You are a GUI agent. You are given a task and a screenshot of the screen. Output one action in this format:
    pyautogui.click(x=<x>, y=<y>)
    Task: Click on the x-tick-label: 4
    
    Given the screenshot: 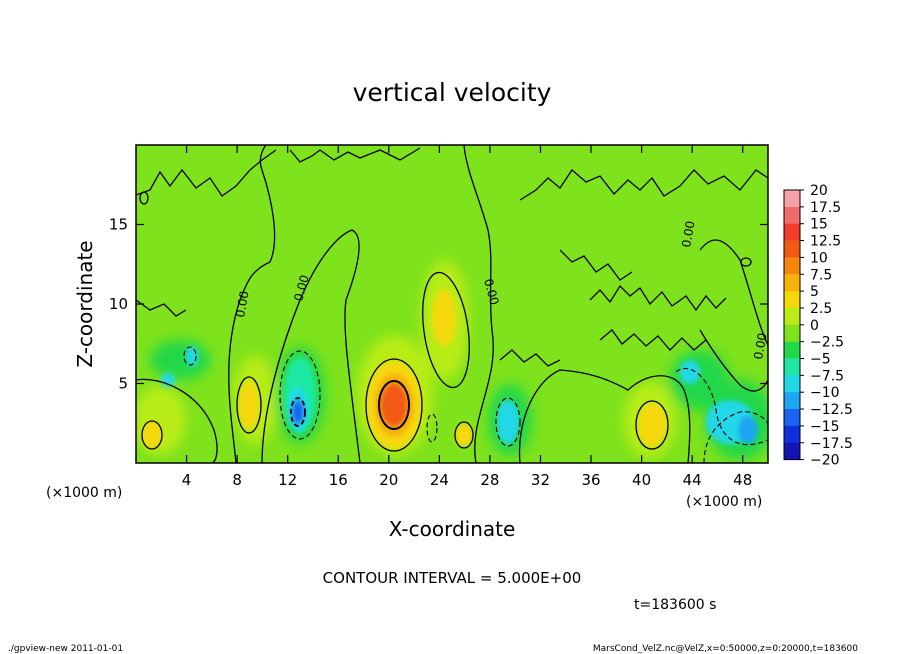 What is the action you would take?
    pyautogui.click(x=187, y=480)
    